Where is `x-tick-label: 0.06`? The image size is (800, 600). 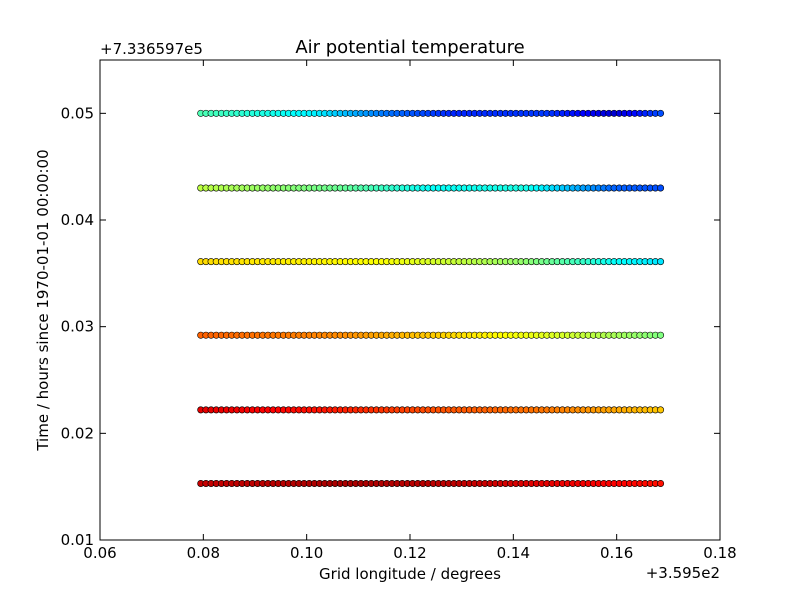 x-tick-label: 0.06 is located at coordinates (99, 553).